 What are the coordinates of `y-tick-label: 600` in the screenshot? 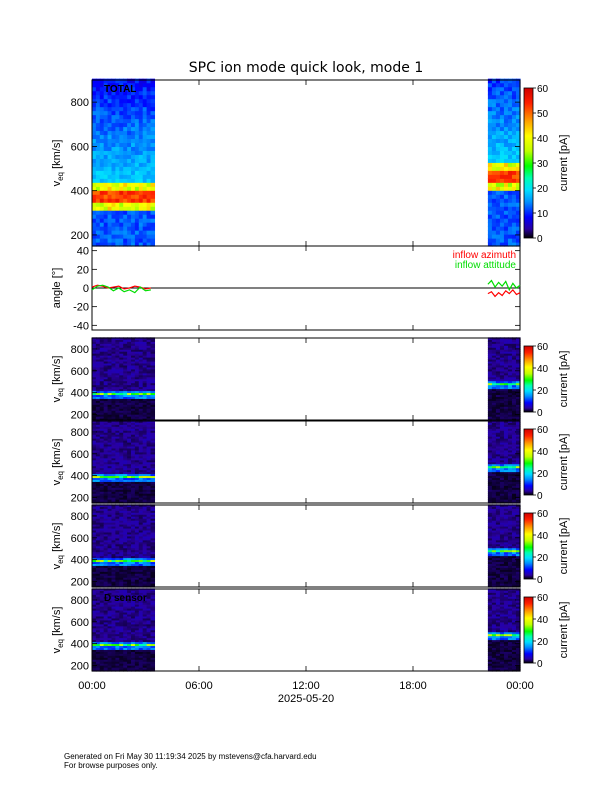 It's located at (80, 455).